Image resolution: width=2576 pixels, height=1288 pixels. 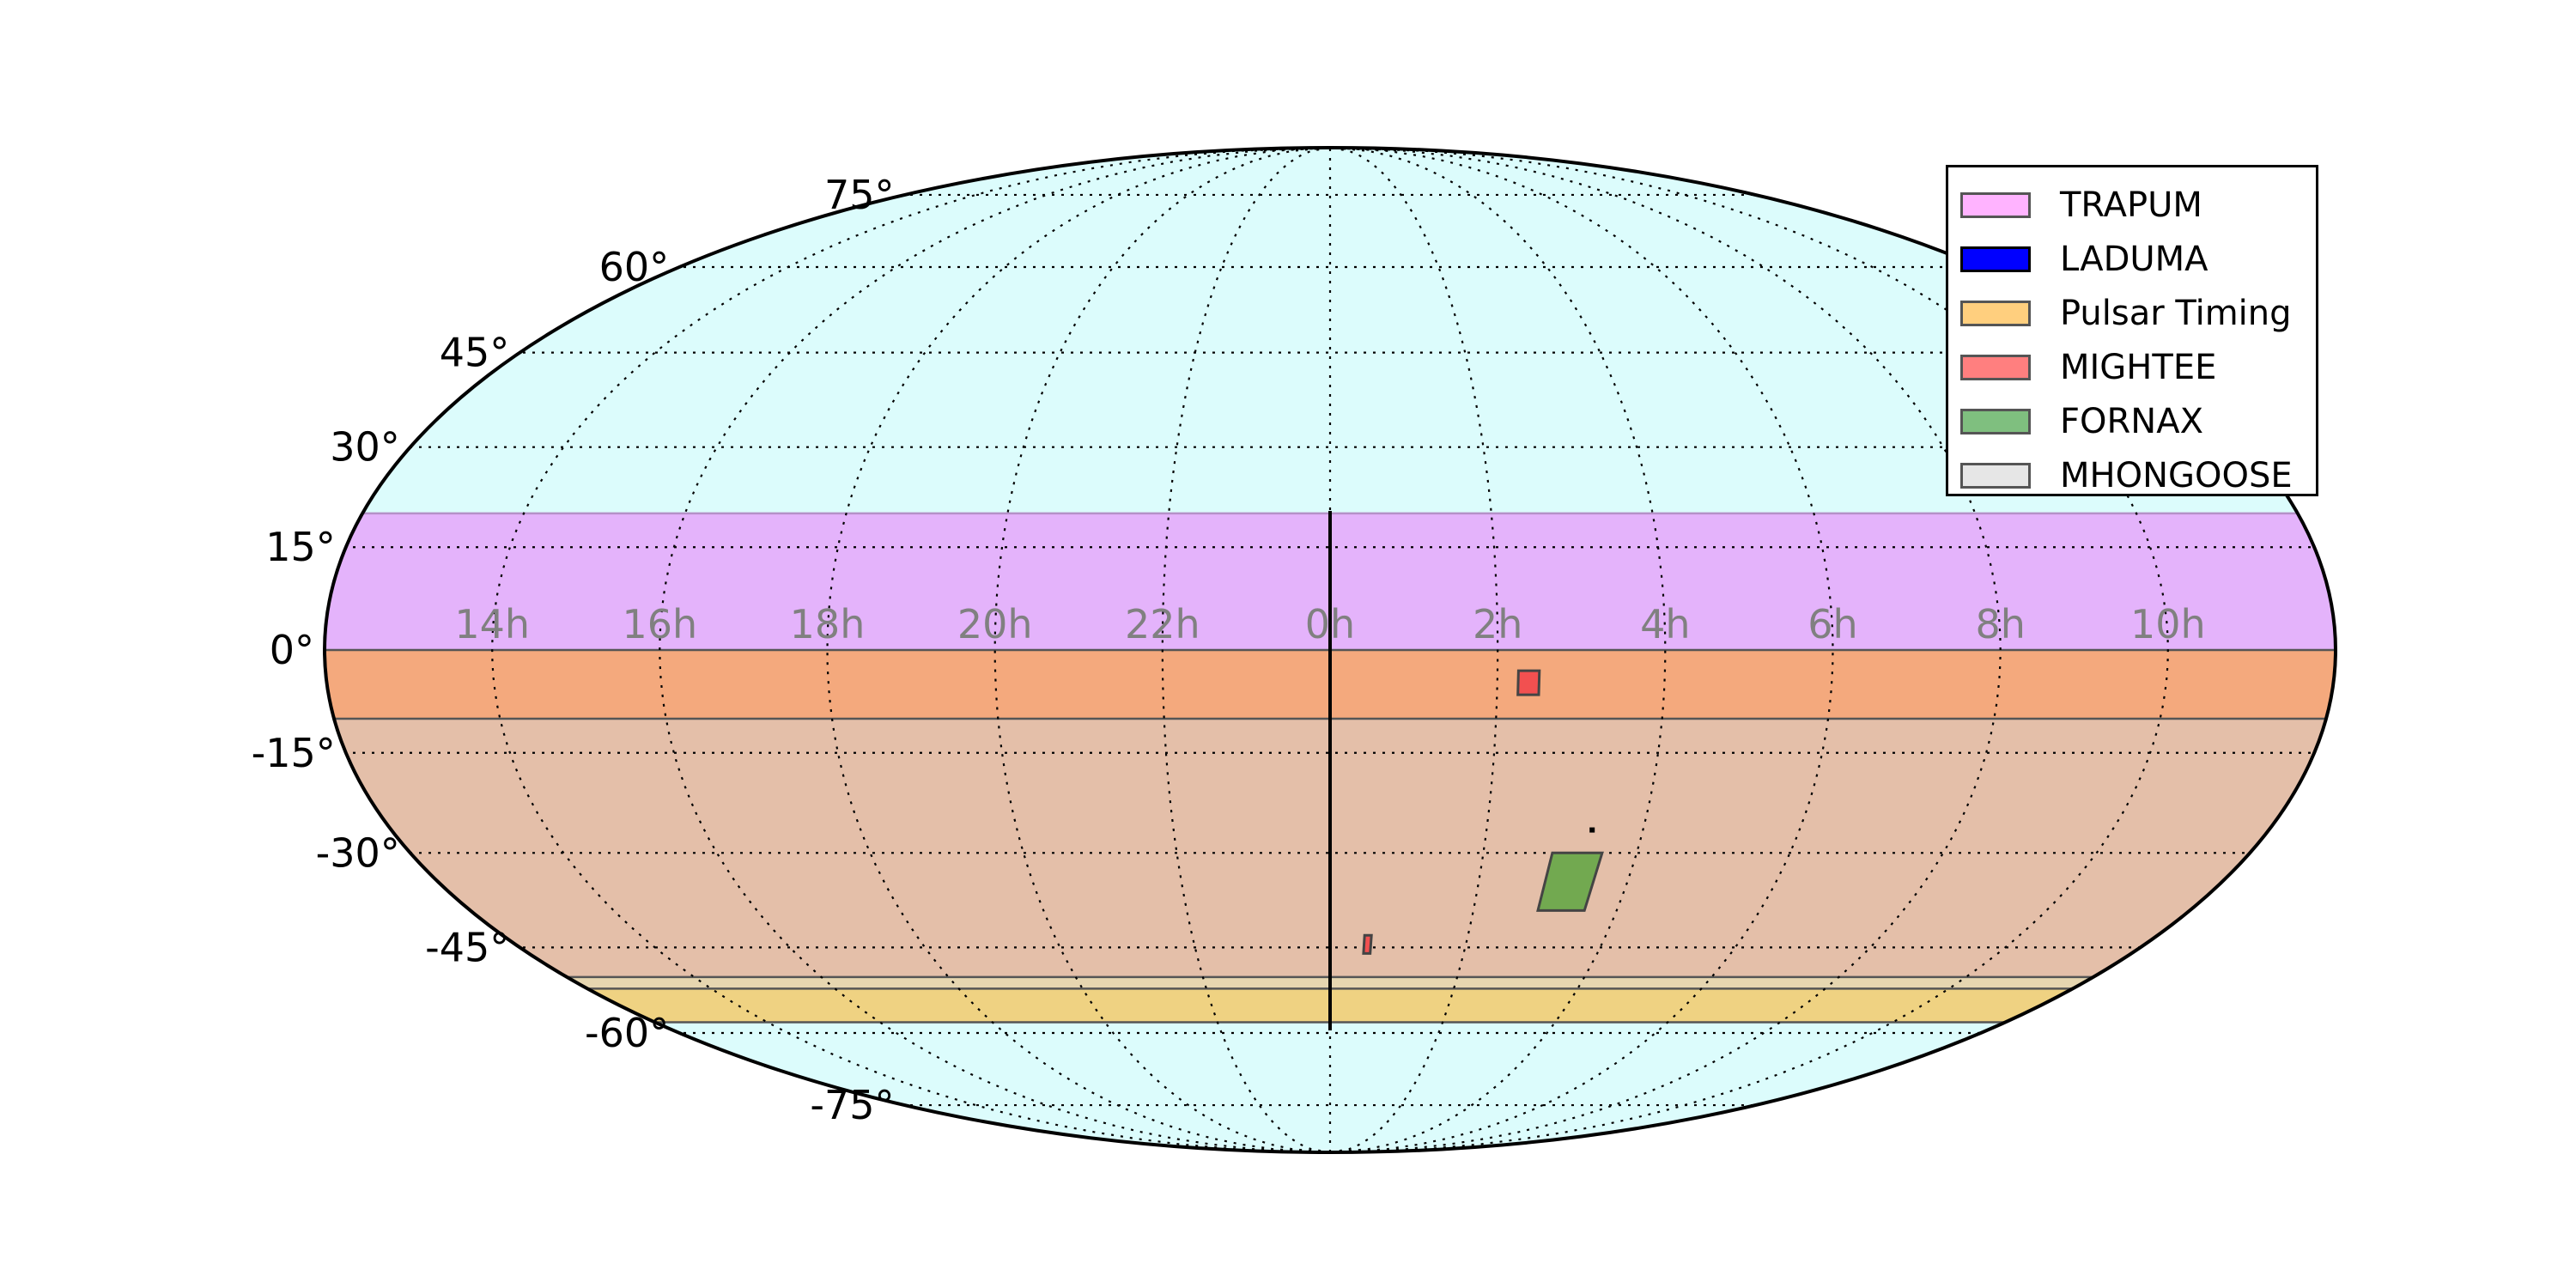 I want to click on dec-tick-label: -75°, so click(x=852, y=1105).